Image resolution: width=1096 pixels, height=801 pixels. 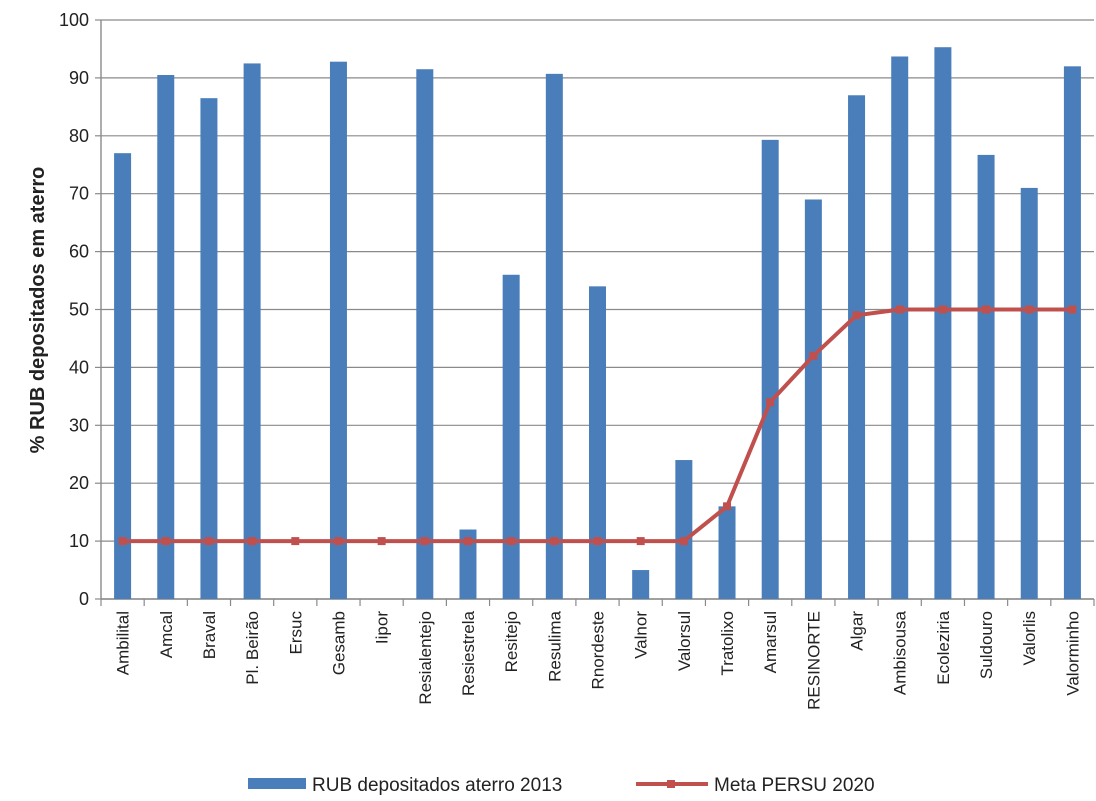 I want to click on x-tick-label: Ambisousa, so click(x=900, y=652).